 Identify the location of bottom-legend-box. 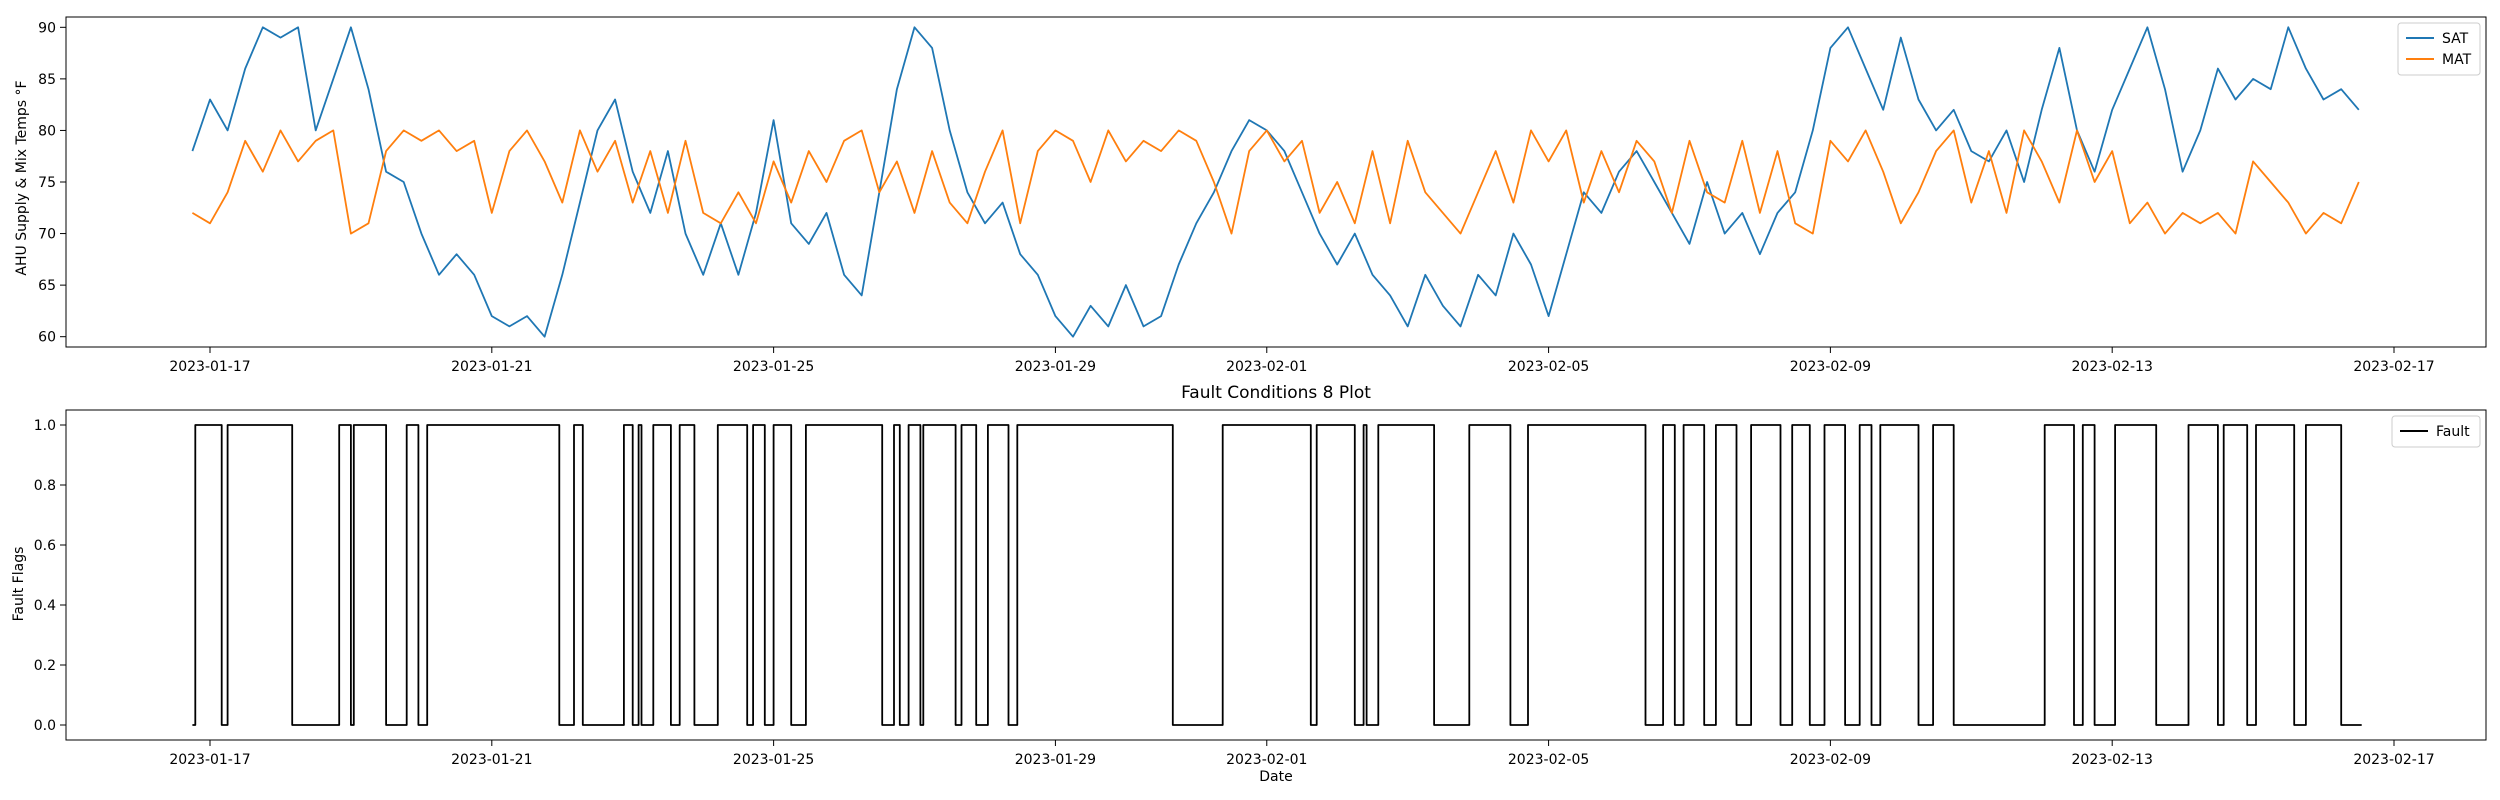
(2436, 431).